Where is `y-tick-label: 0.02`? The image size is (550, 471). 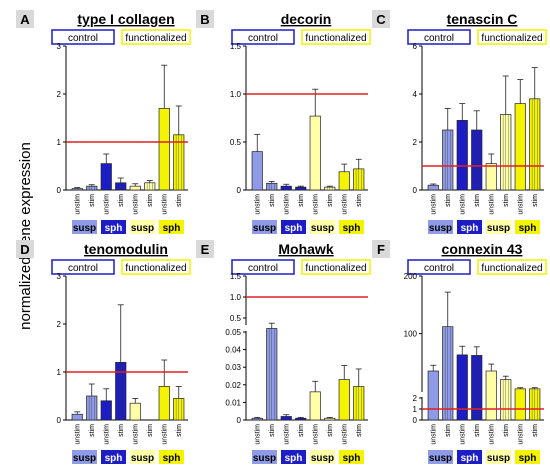
y-tick-label: 0.02 is located at coordinates (233, 385).